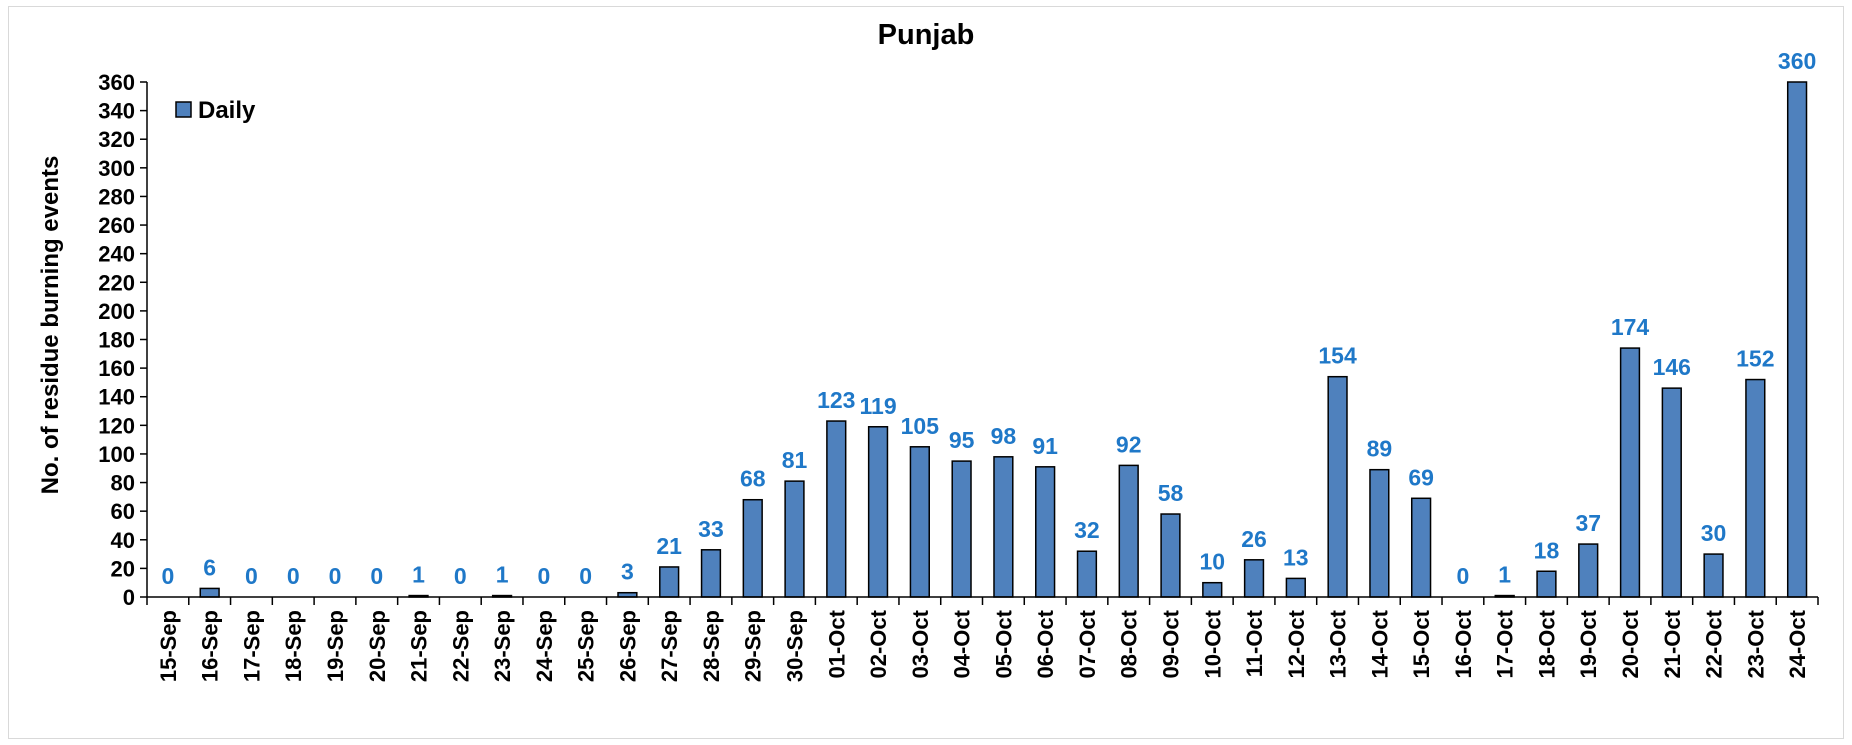 This screenshot has width=1852, height=745. Describe the element at coordinates (129, 597) in the screenshot. I see `y-tick-label: 0` at that location.